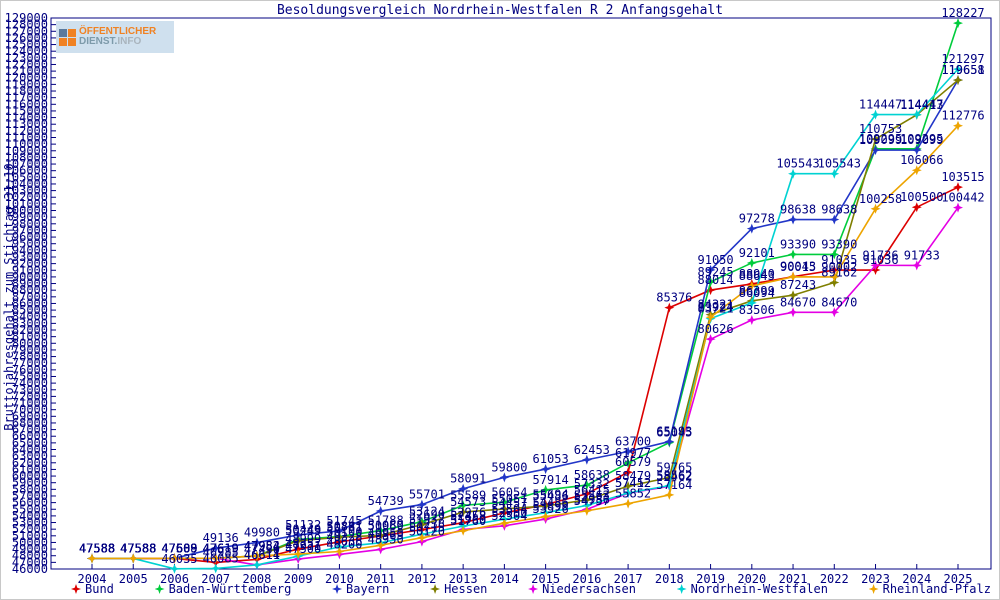  I want to click on data-point-label: 54757, so click(592, 501).